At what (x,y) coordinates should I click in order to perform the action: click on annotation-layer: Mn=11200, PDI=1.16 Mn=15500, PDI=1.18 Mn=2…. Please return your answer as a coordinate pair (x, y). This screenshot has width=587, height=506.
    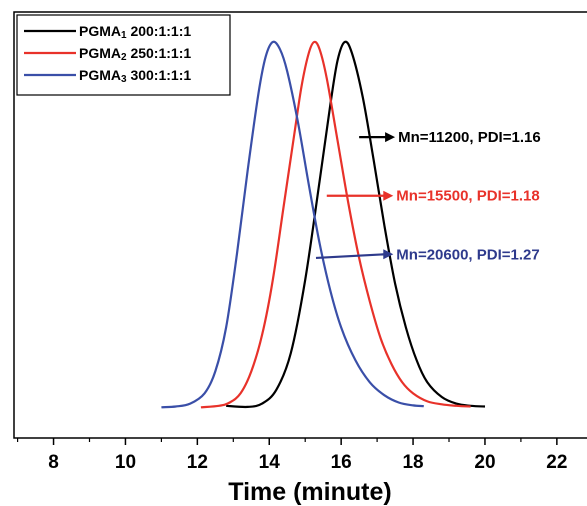
    Looking at the image, I should click on (428, 196).